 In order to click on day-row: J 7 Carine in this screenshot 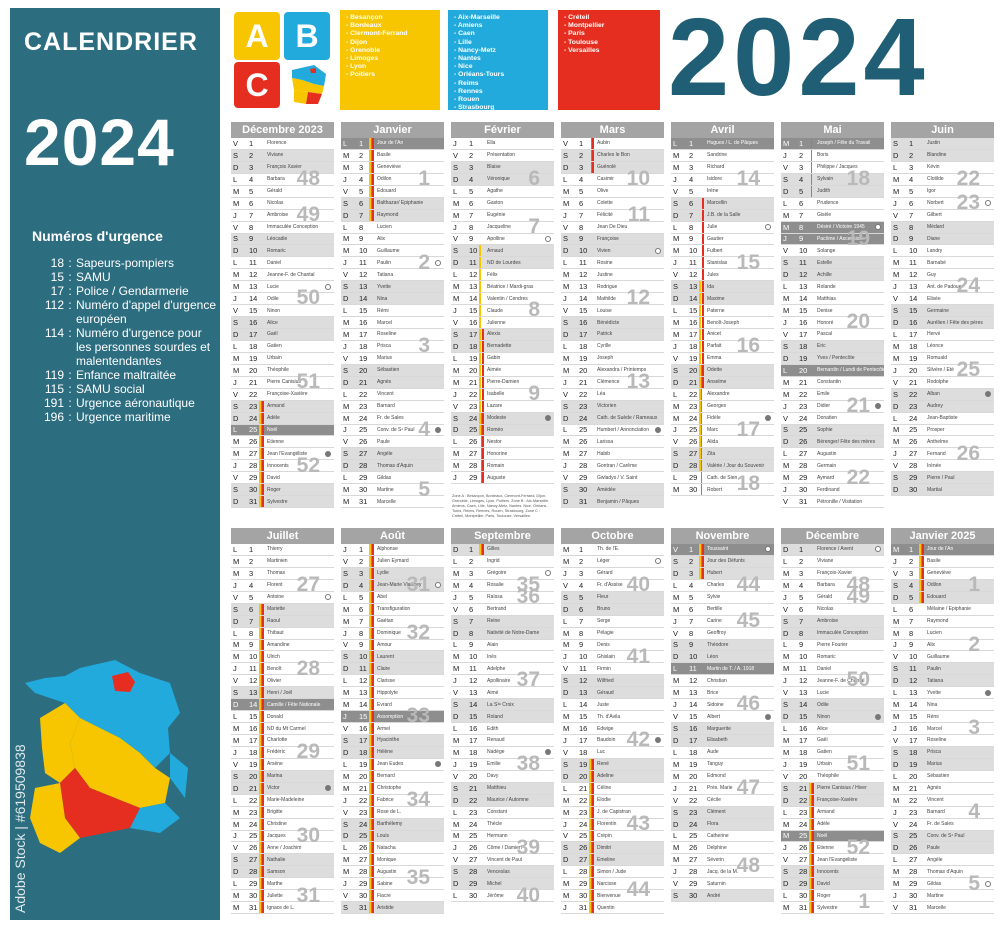, I will do `click(722, 622)`.